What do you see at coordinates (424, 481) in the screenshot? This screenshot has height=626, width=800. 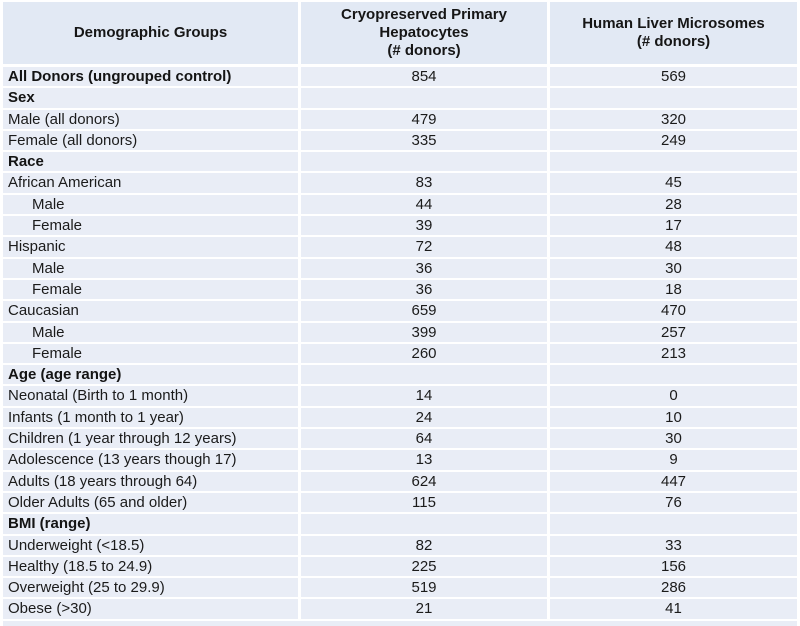 I see `hepatocytes-donor-count: 624` at bounding box center [424, 481].